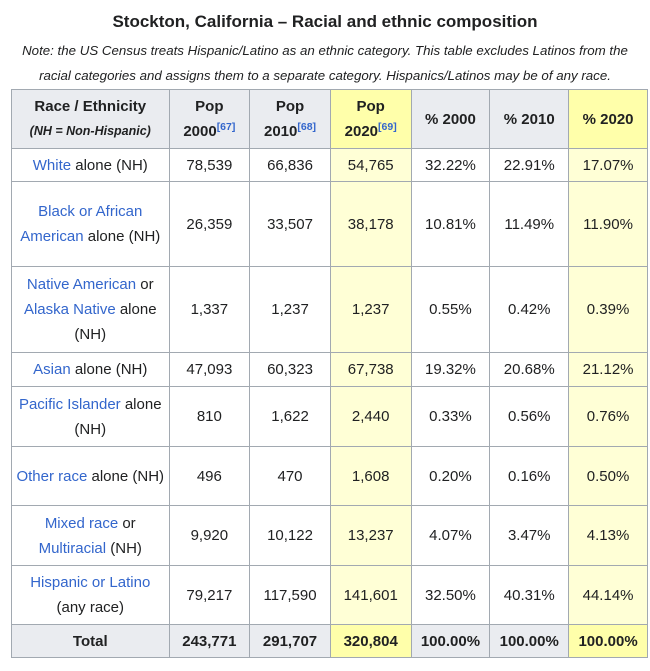  I want to click on race-suffix: (NH), so click(124, 548).